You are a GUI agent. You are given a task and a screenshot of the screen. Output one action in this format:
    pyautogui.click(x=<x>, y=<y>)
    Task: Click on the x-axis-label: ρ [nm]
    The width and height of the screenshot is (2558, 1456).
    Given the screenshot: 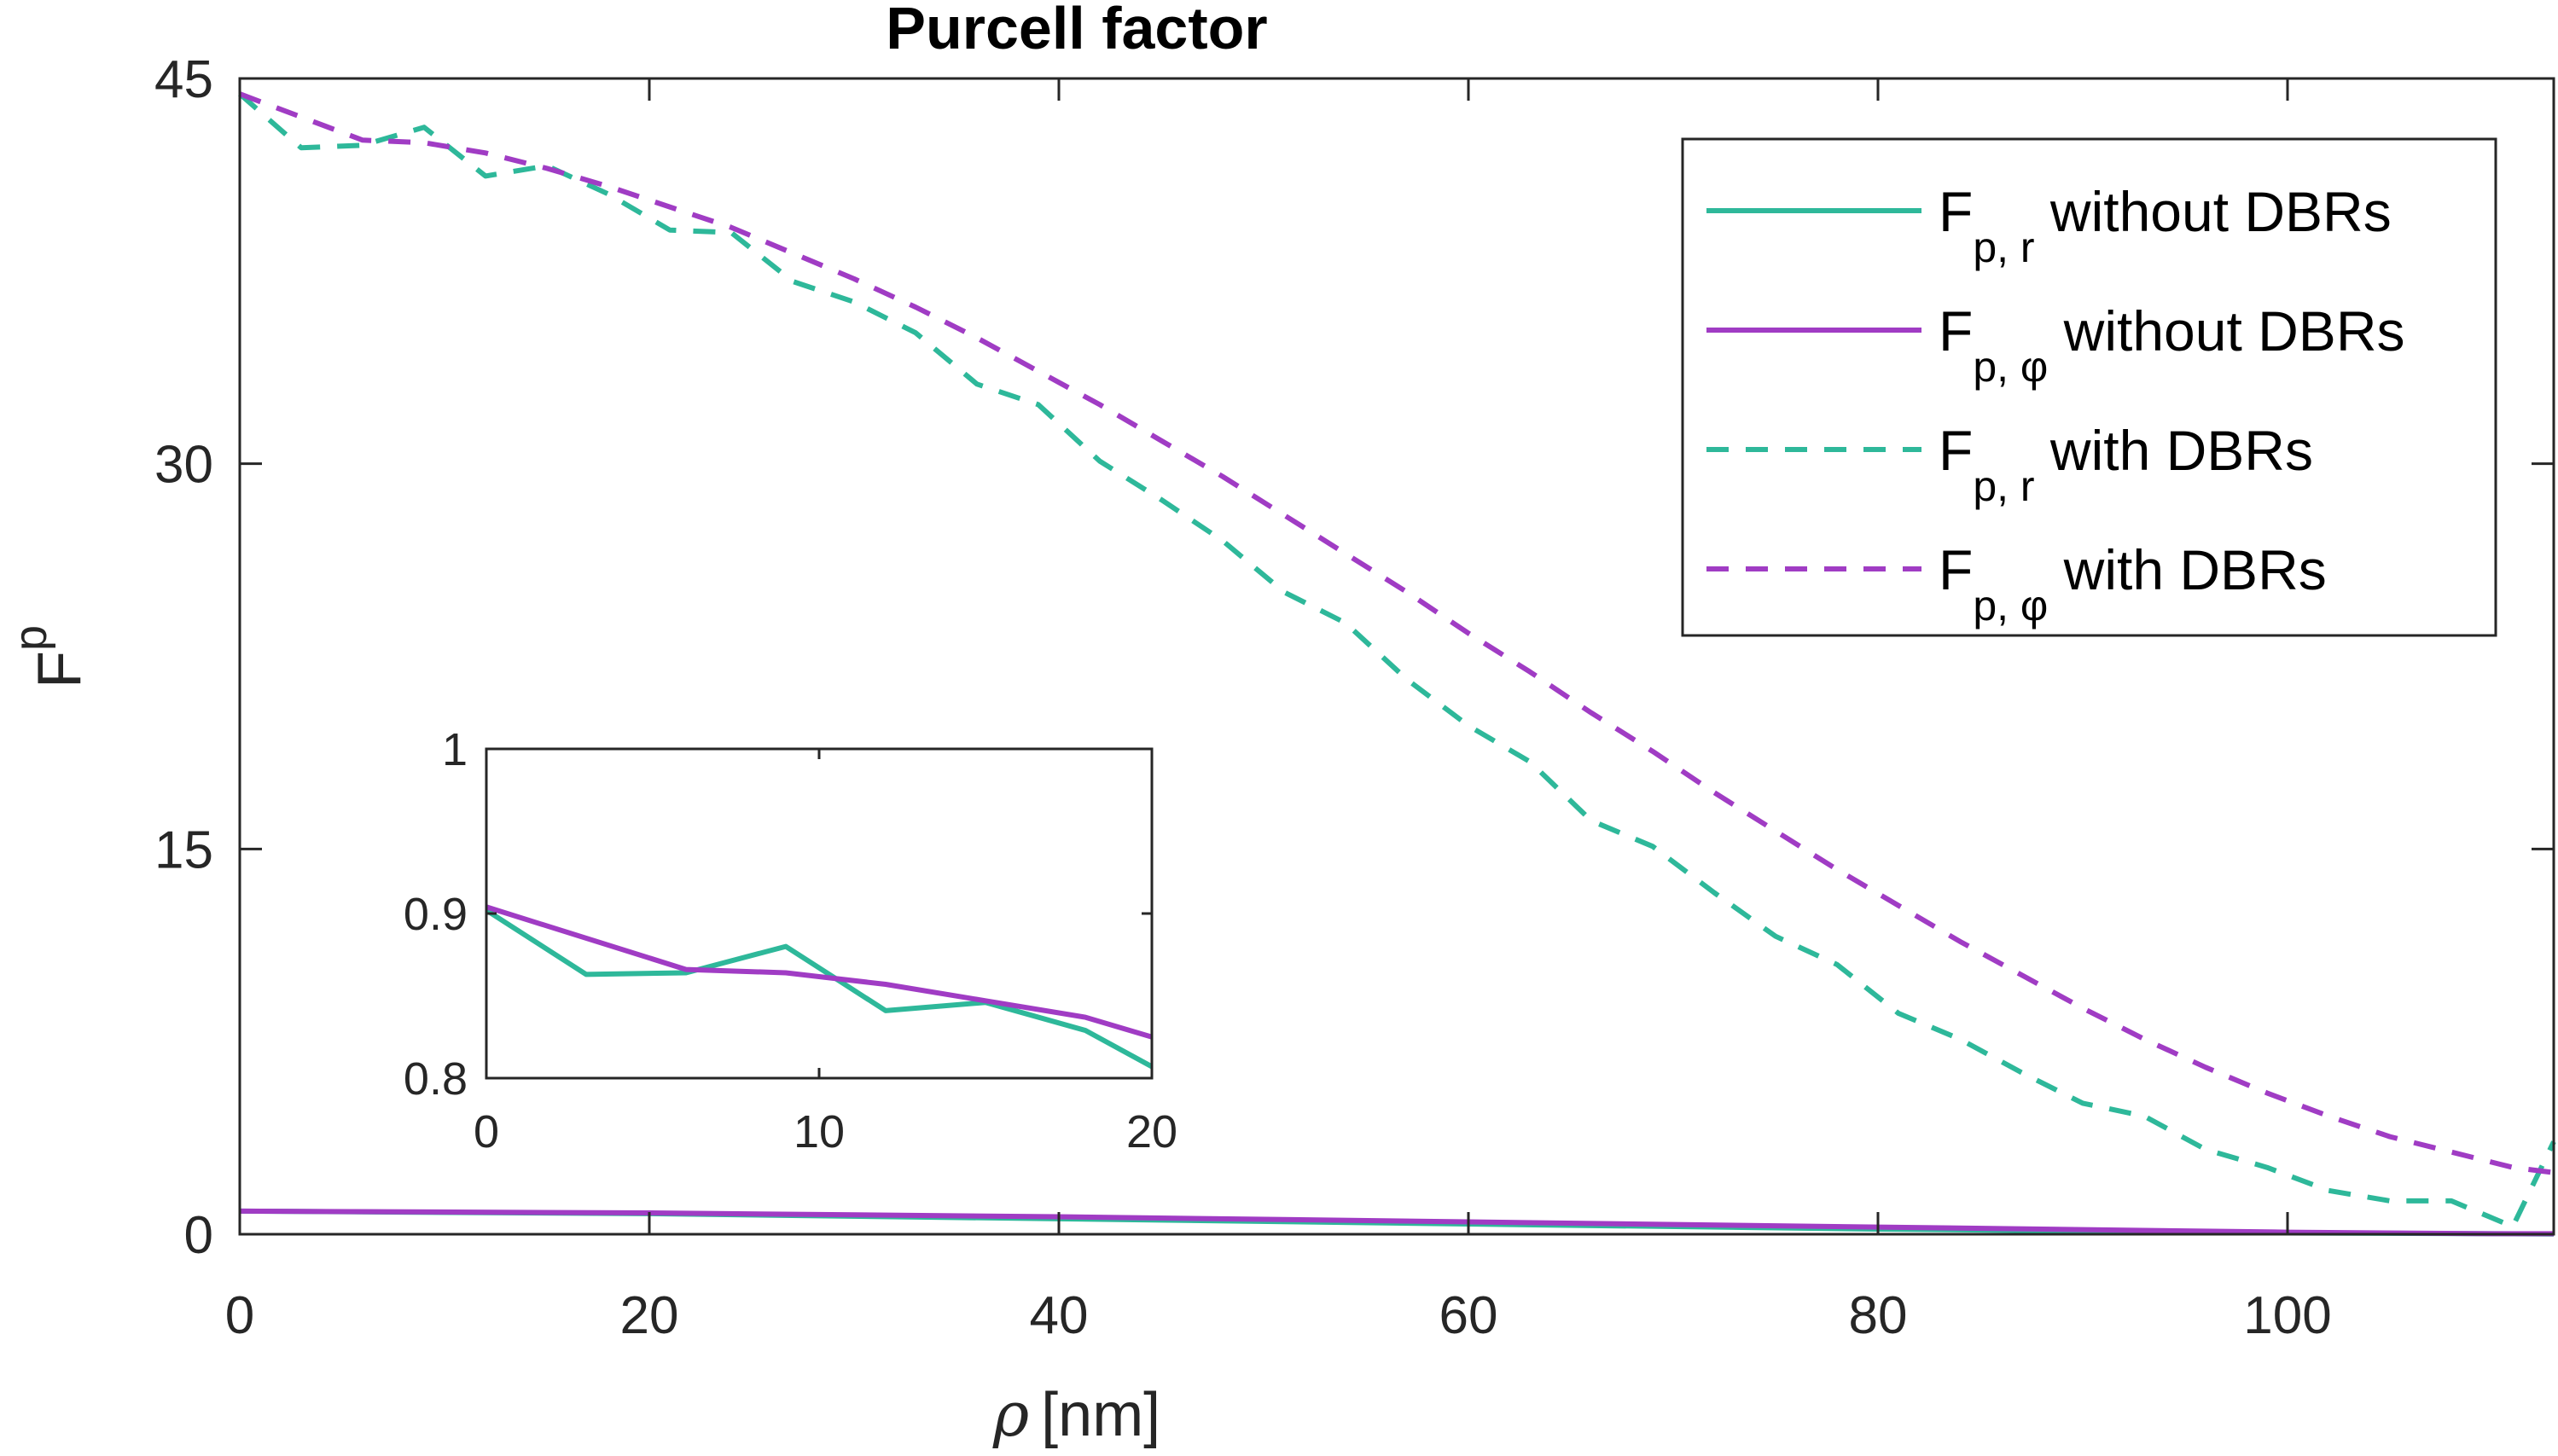 What is the action you would take?
    pyautogui.click(x=1076, y=1414)
    